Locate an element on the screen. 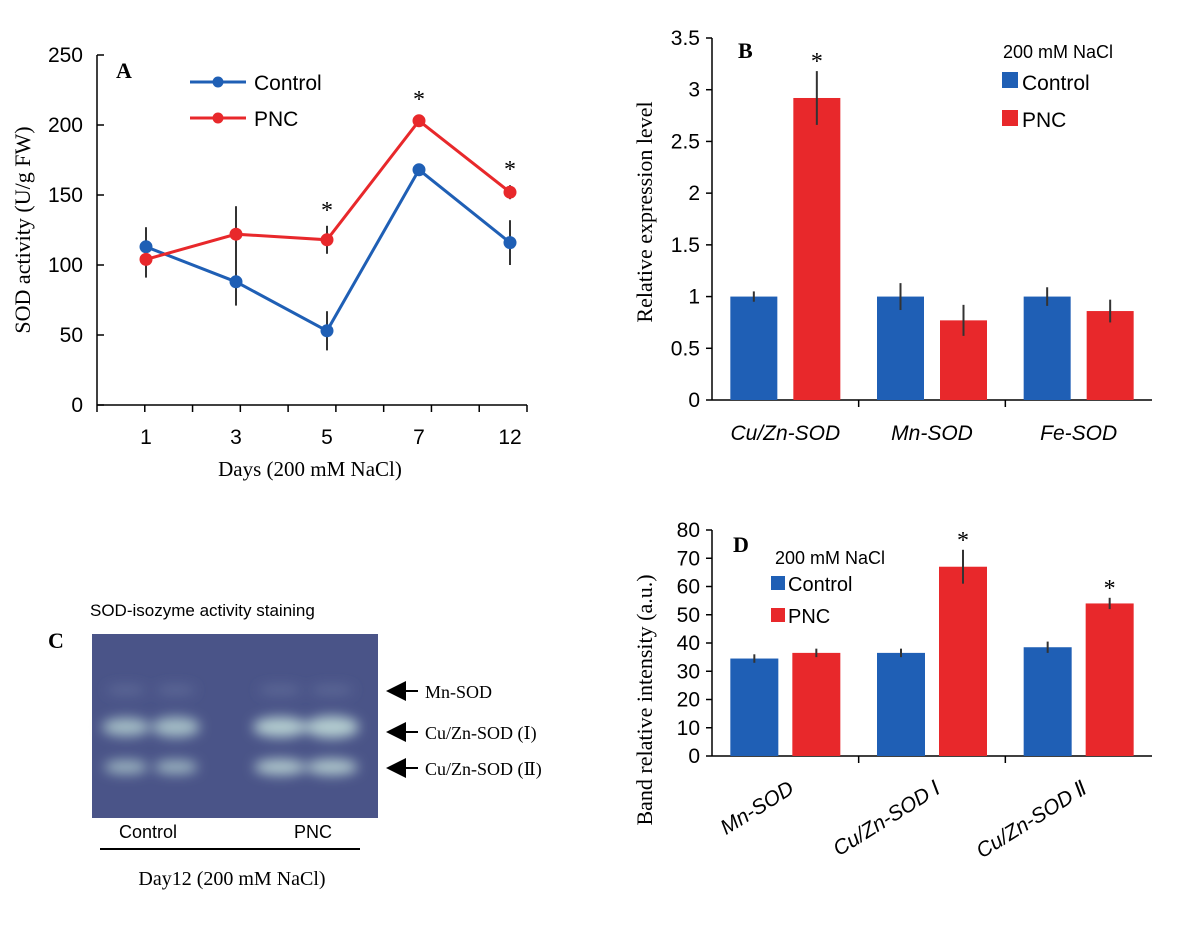 The width and height of the screenshot is (1200, 930). band-pnc2-cuzn2 is located at coordinates (332, 767).